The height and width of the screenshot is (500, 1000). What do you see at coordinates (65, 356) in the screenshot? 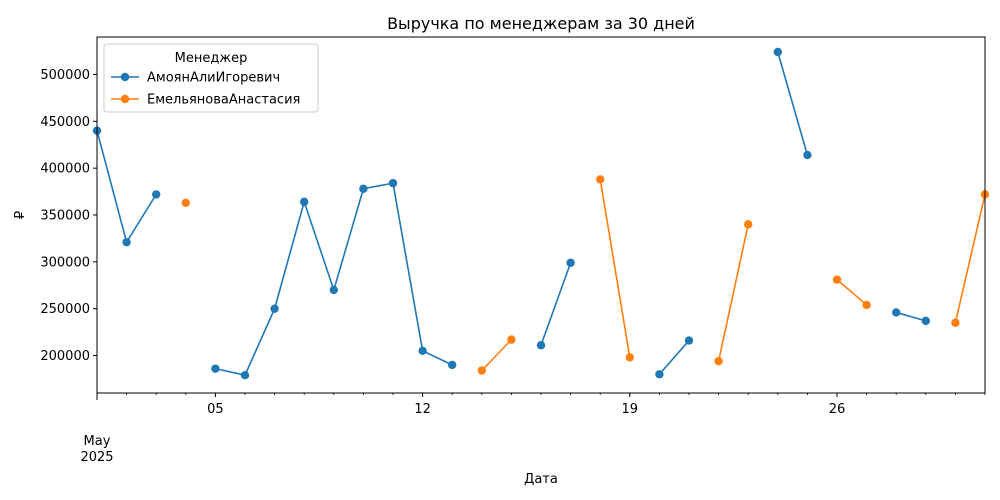
I see `y-tick-label: 200000` at bounding box center [65, 356].